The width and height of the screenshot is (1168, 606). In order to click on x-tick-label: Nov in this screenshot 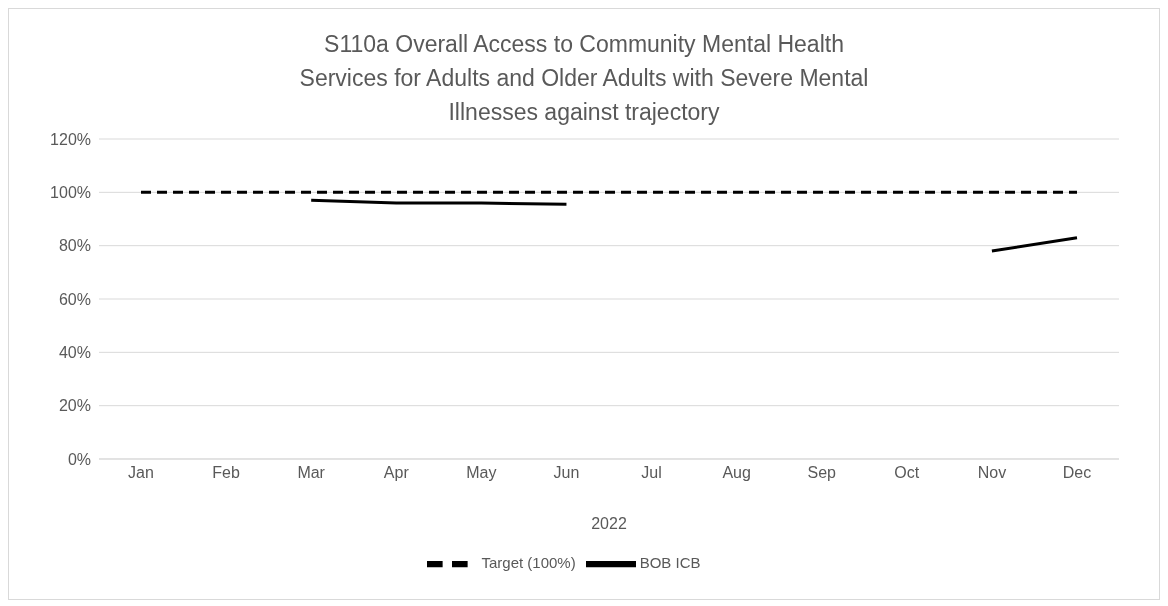, I will do `click(992, 473)`.